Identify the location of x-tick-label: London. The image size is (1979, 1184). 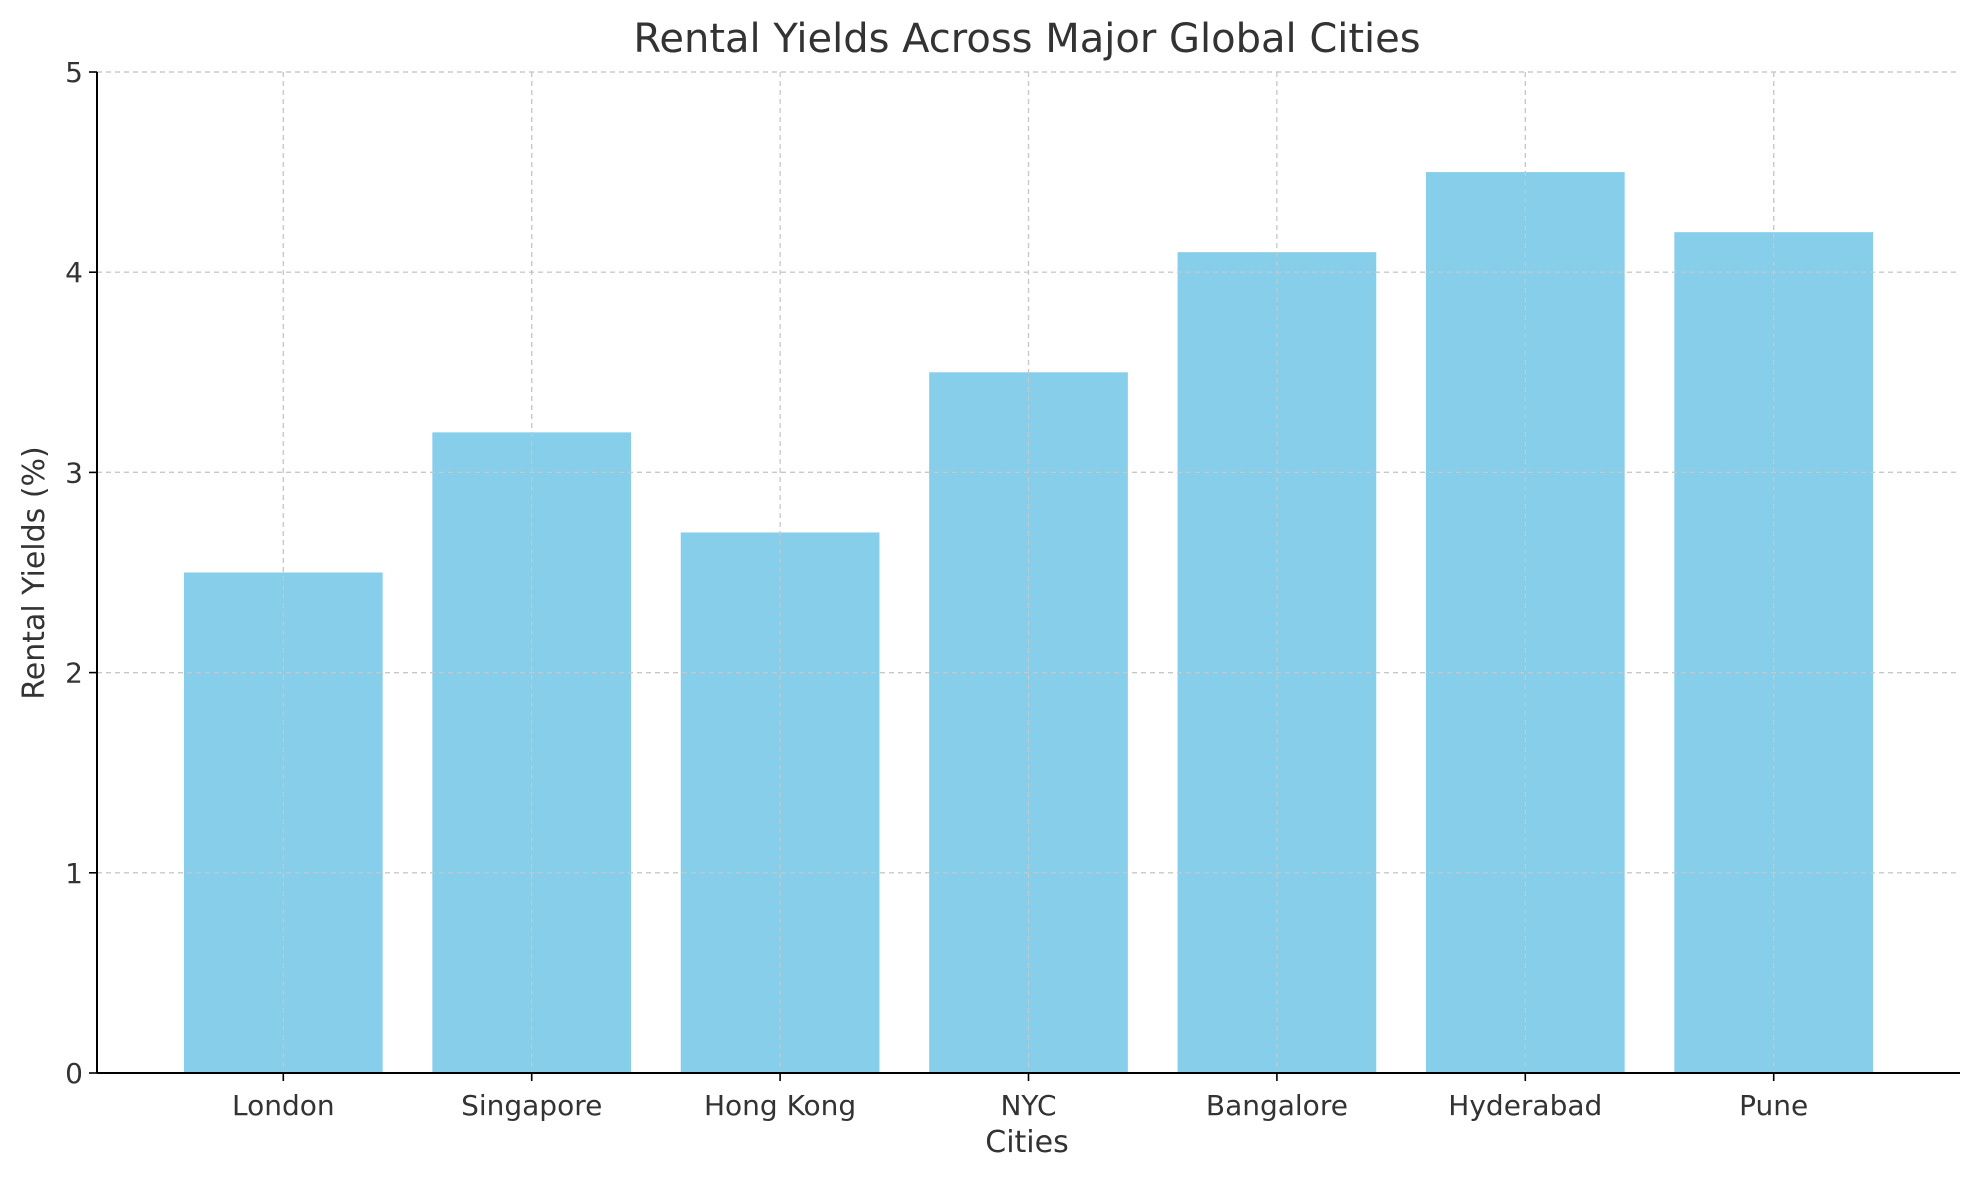
(283, 1105).